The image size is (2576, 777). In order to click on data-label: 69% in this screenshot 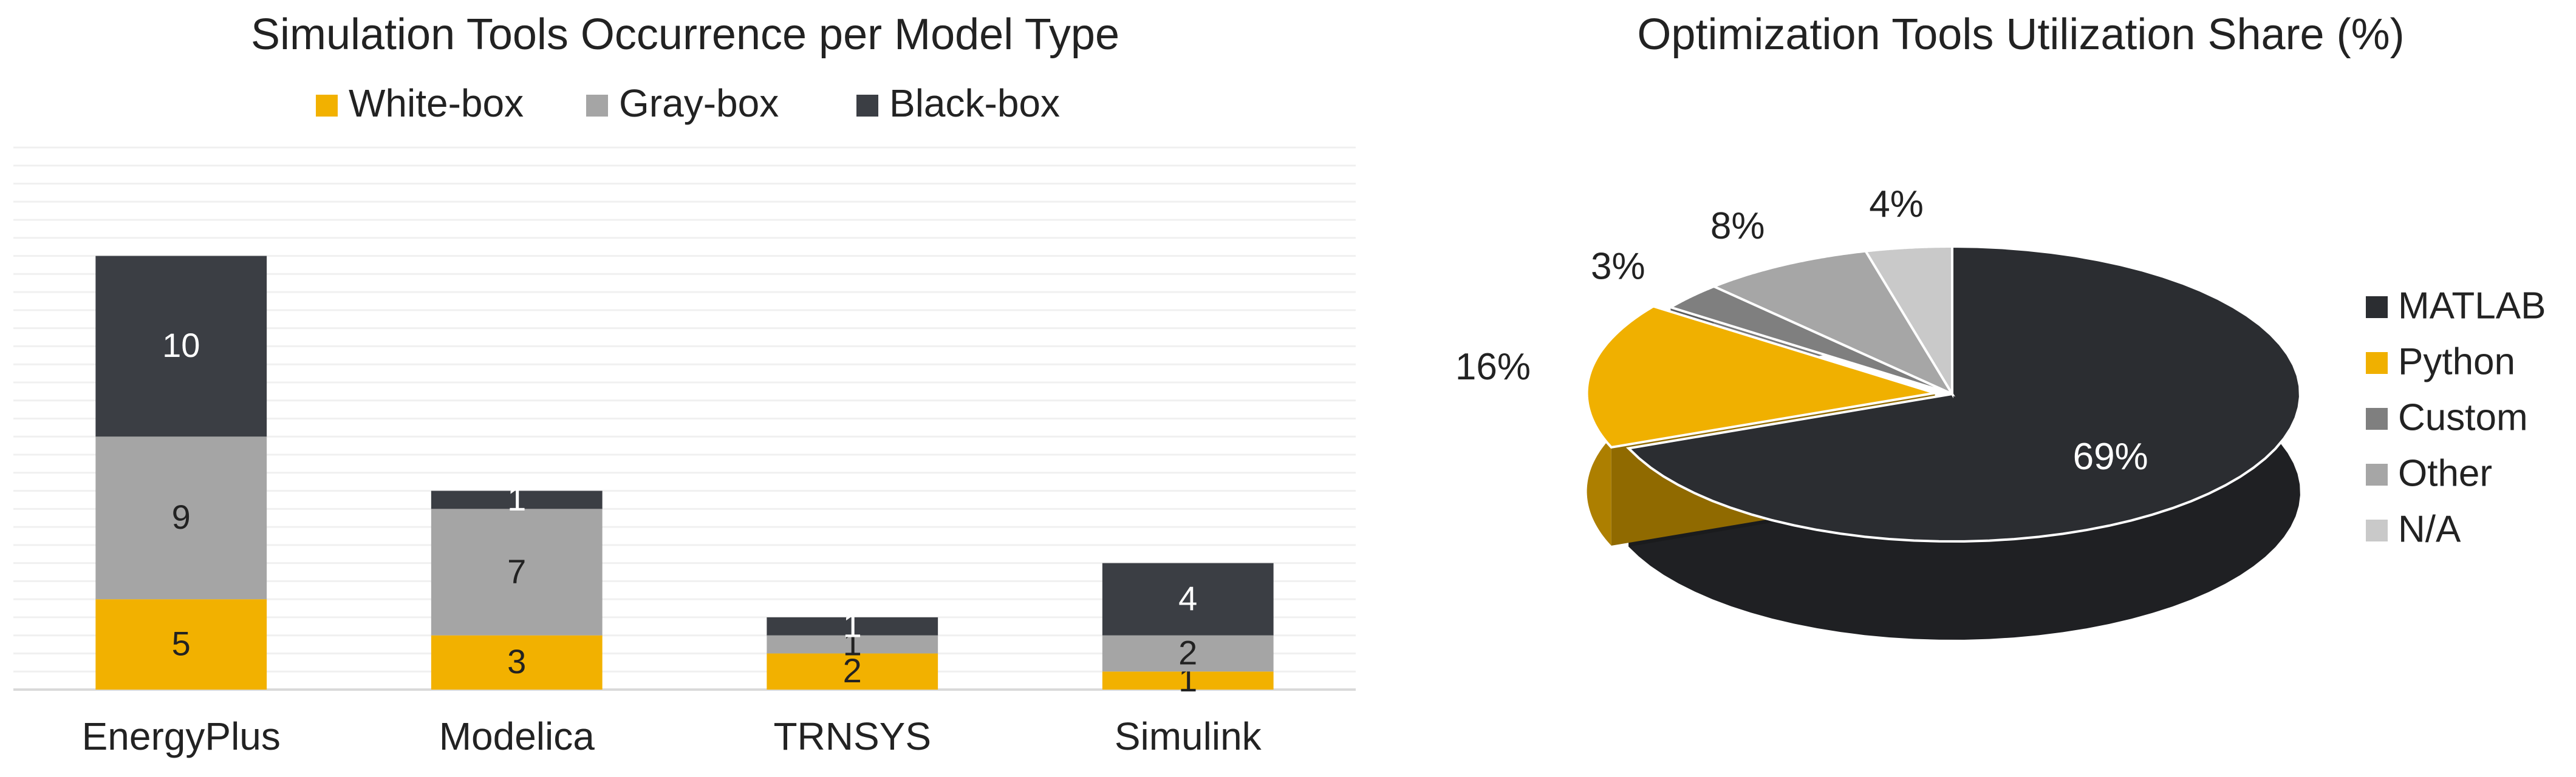, I will do `click(2110, 457)`.